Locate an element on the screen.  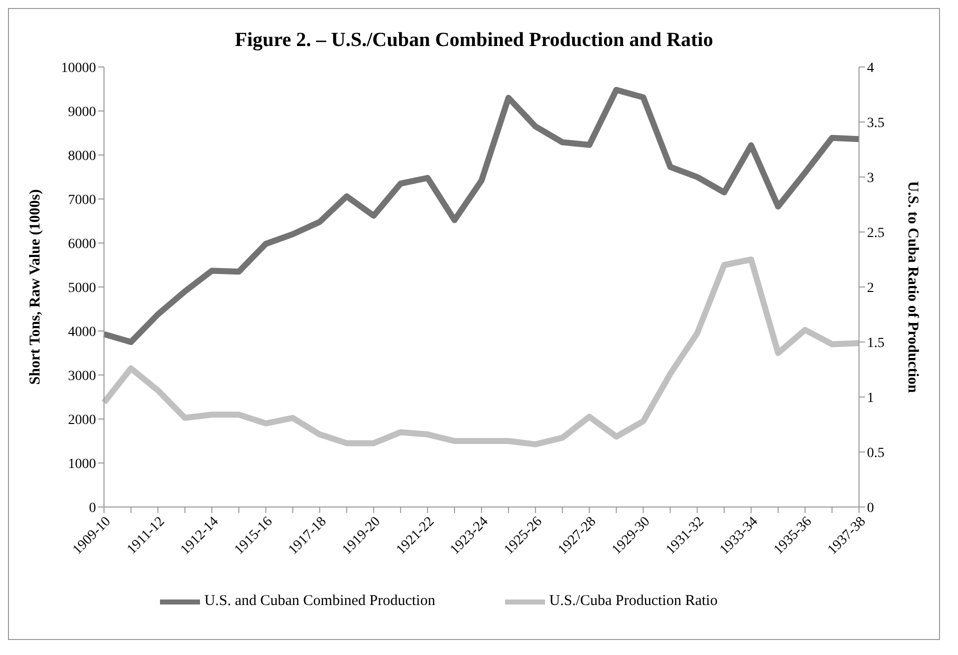
y2-tick-label: 0.5 is located at coordinates (875, 453).